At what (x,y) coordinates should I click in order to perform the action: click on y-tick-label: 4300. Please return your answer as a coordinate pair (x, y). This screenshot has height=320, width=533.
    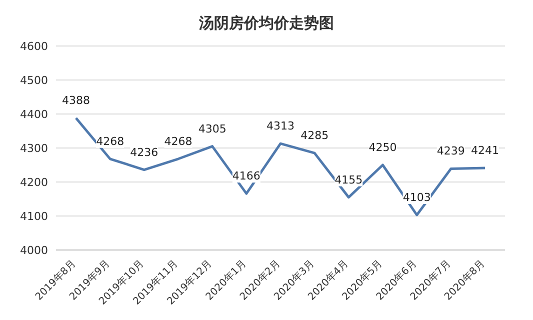
    Looking at the image, I should click on (34, 148).